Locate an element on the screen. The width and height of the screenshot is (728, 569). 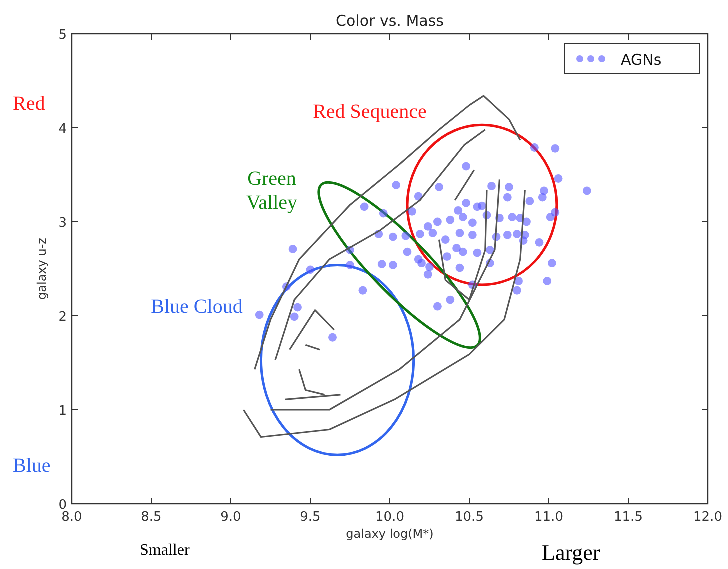
x-tick-label: 8.0 is located at coordinates (72, 517).